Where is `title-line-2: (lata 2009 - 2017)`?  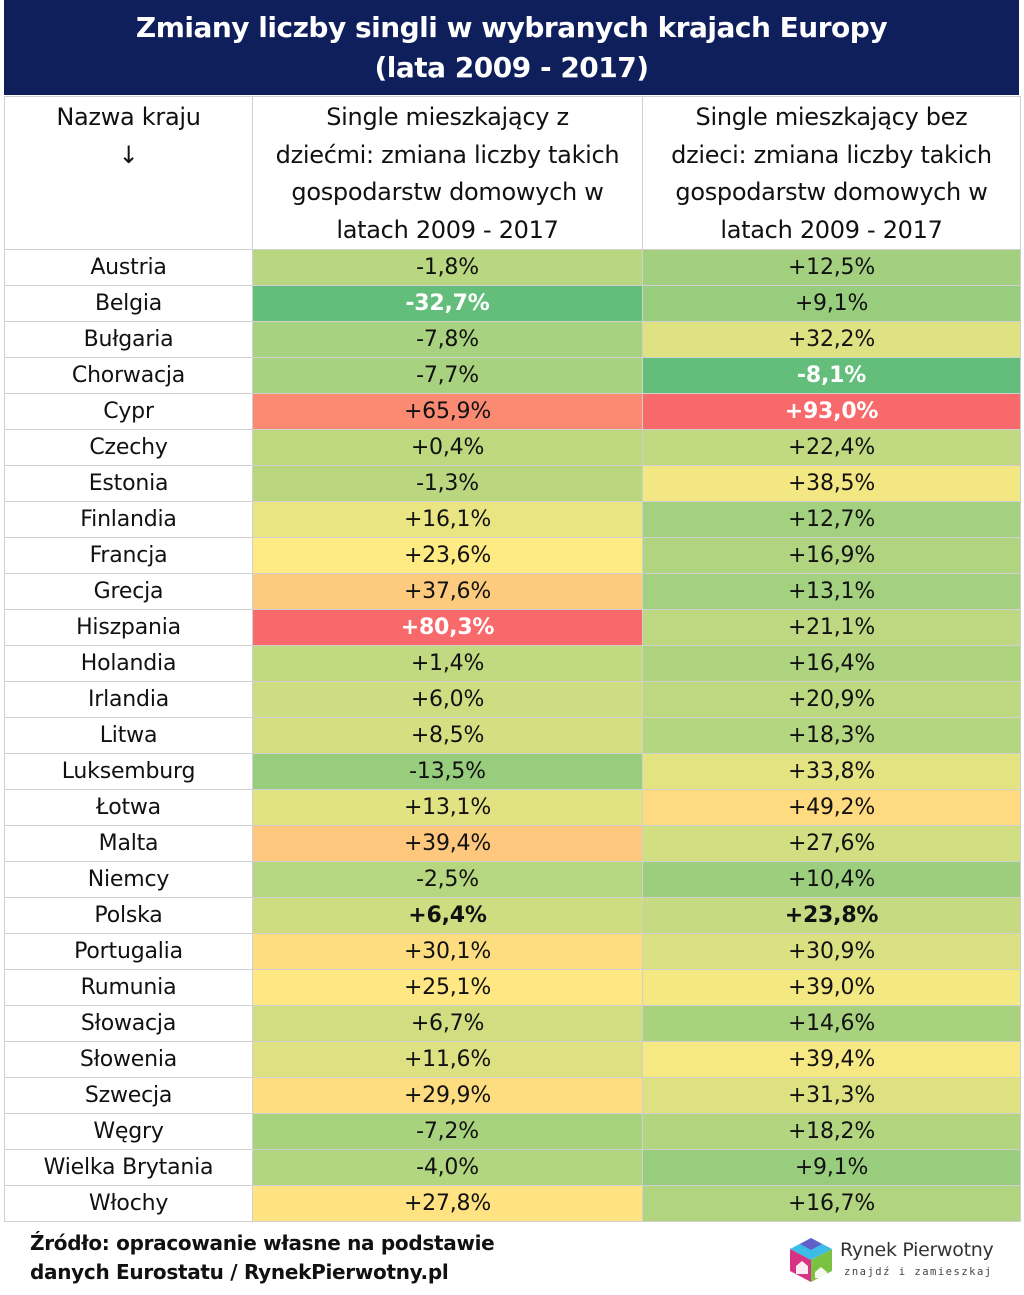 title-line-2: (lata 2009 - 2017) is located at coordinates (511, 67).